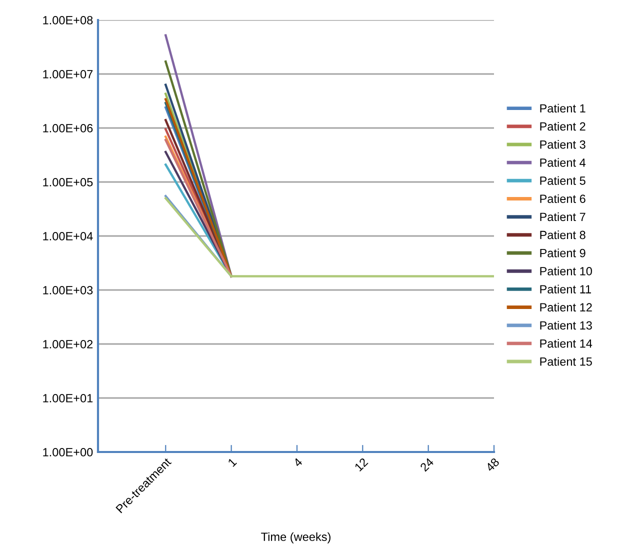 The height and width of the screenshot is (551, 639). Describe the element at coordinates (297, 462) in the screenshot. I see `x-tick-label: 4` at that location.